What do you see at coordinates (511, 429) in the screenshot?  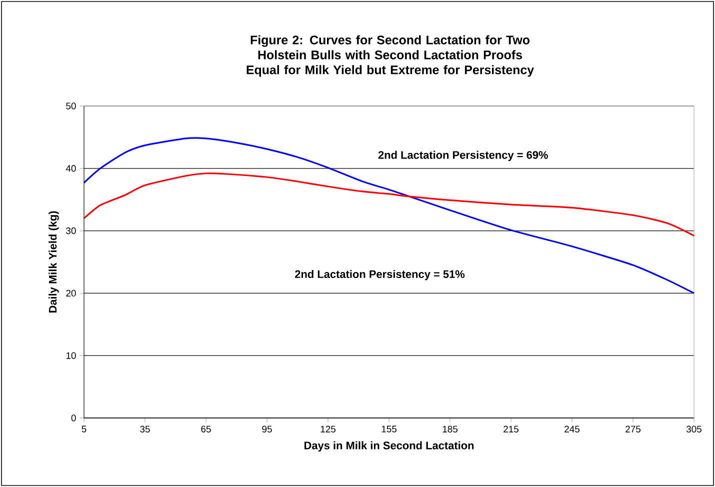 I see `x-tick-label: 215` at bounding box center [511, 429].